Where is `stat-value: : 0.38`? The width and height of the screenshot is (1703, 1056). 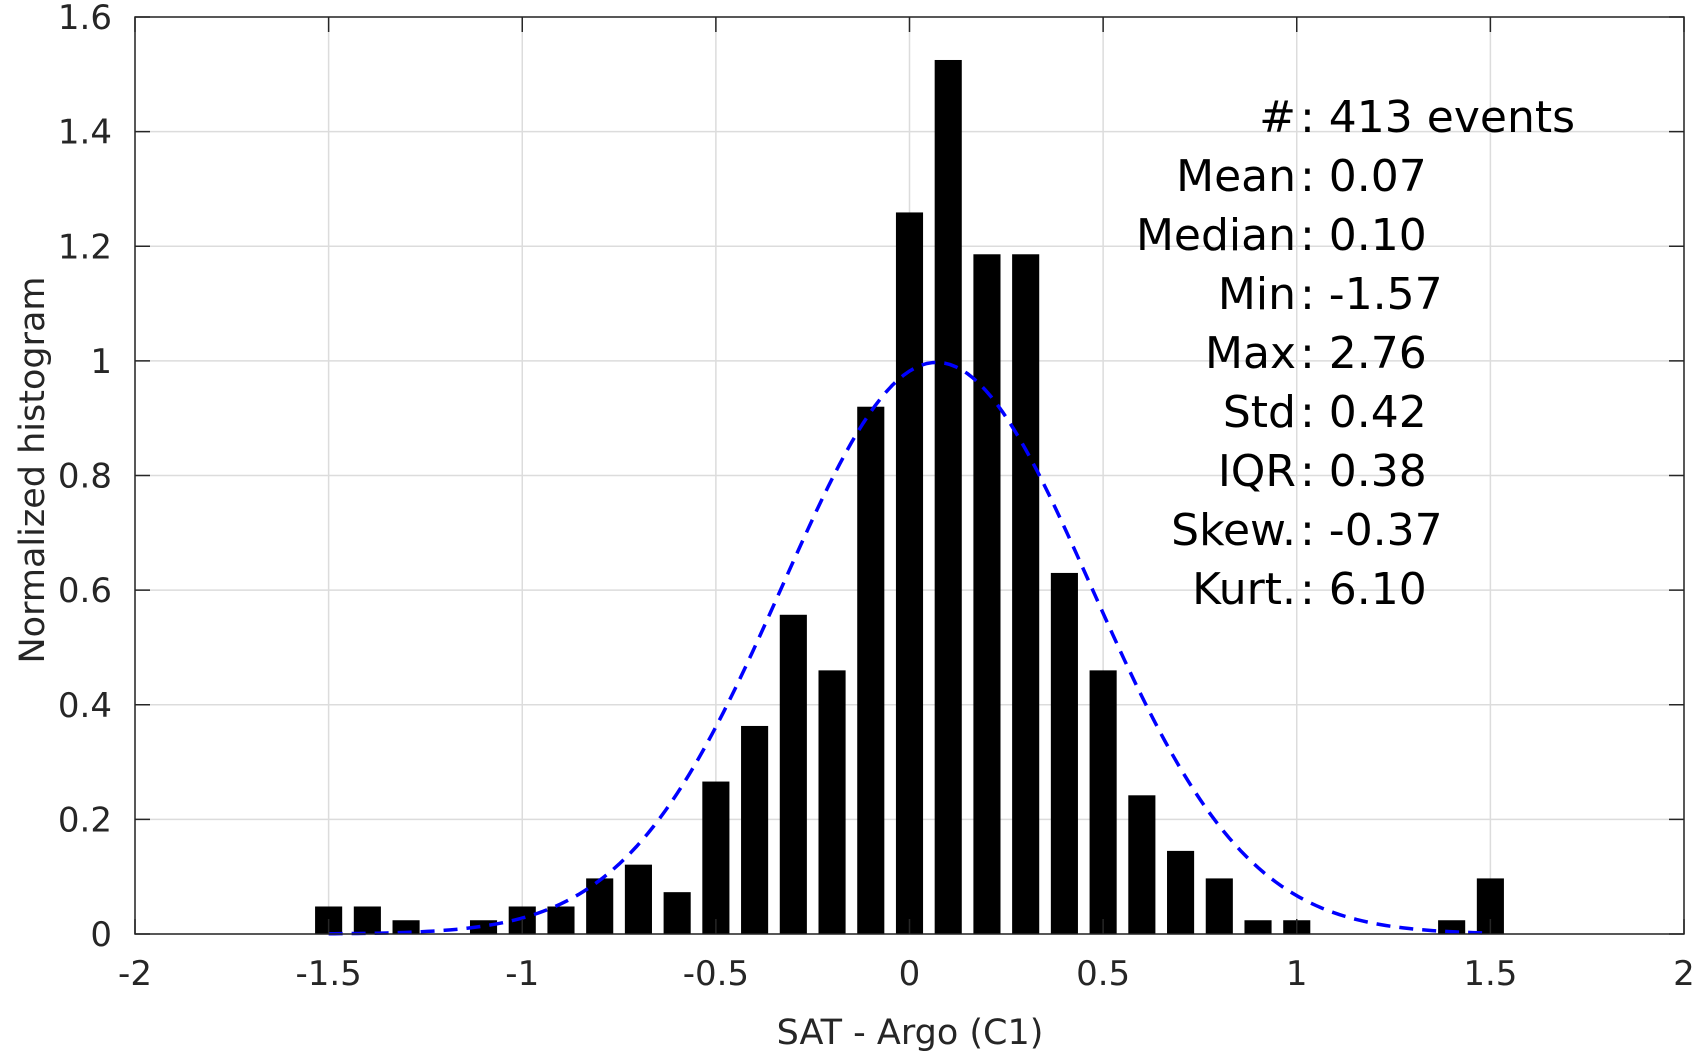 stat-value: : 0.38 is located at coordinates (1363, 471).